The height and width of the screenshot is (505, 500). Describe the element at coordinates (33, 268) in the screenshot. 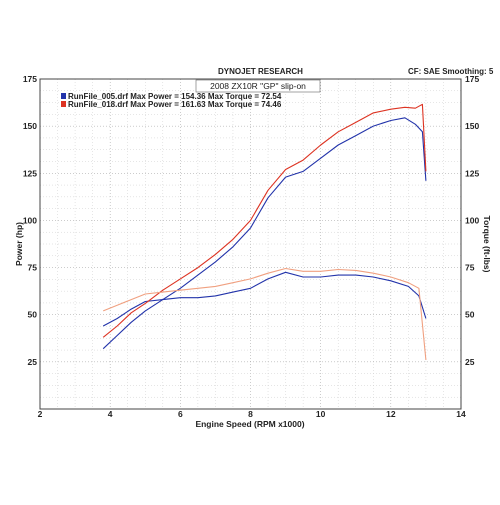

I see `y-tick-label: 75` at that location.